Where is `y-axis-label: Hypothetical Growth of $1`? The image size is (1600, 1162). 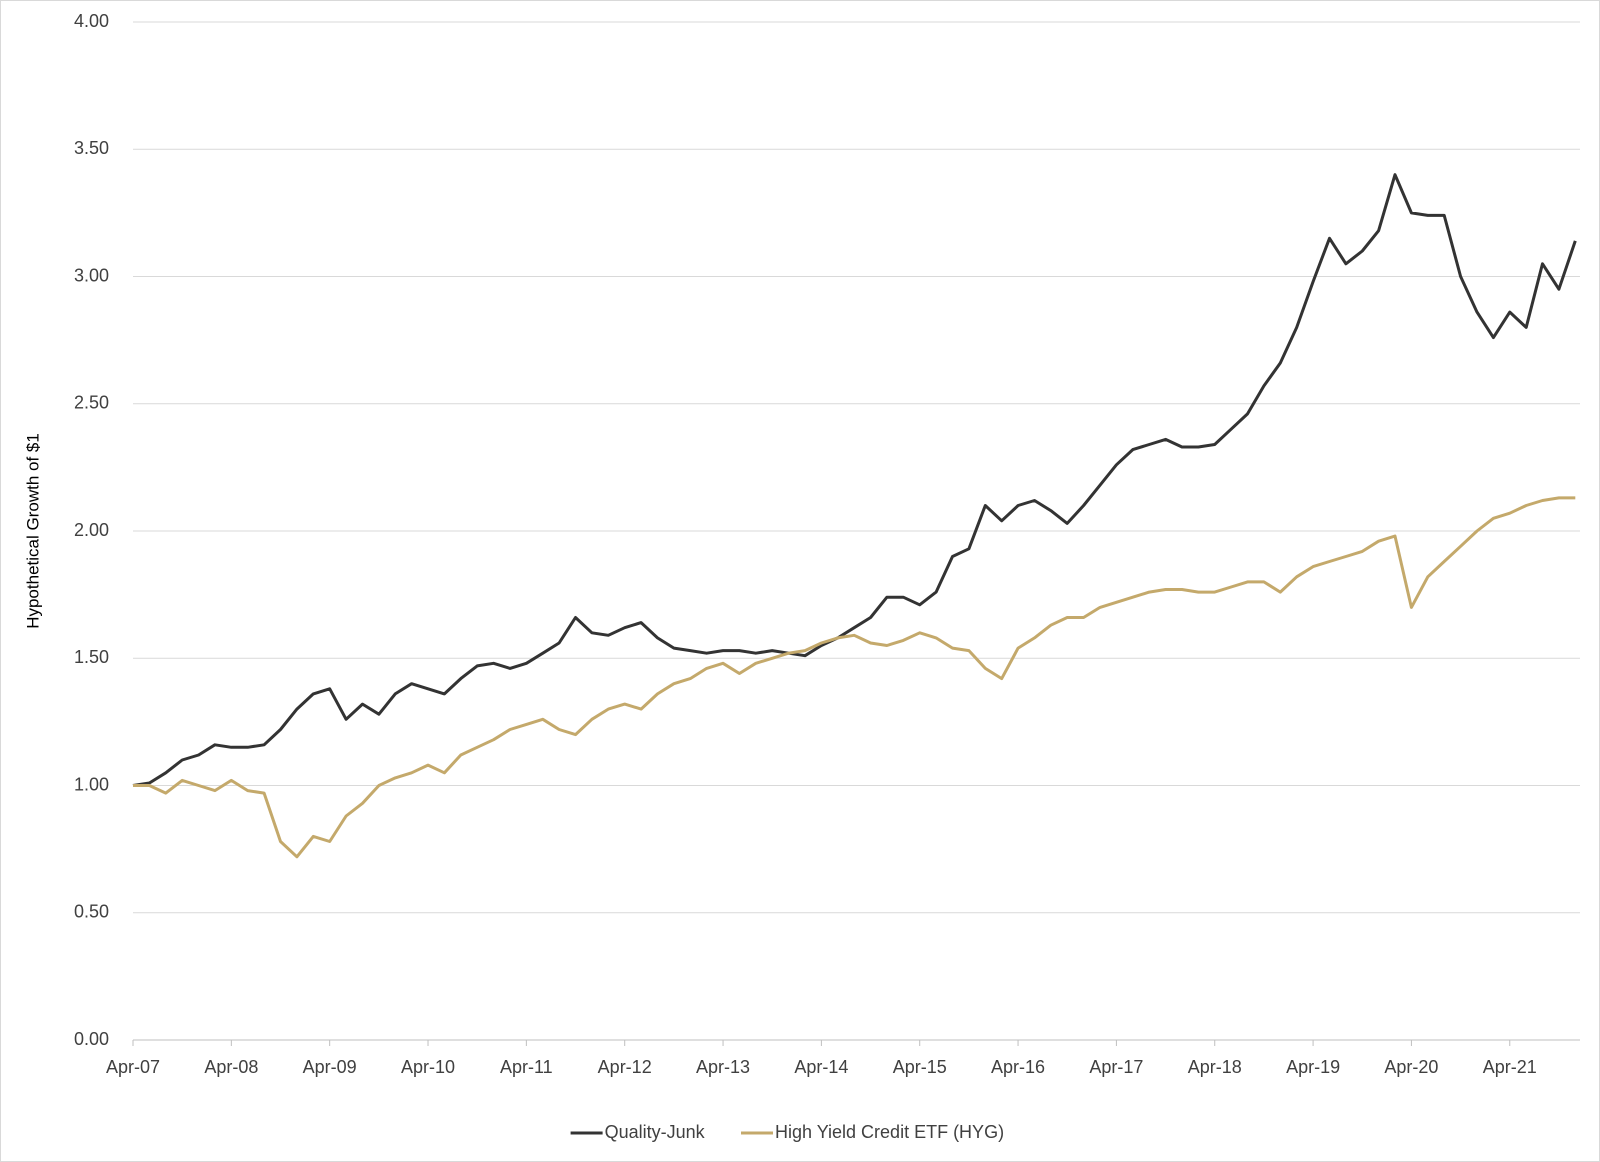 y-axis-label: Hypothetical Growth of $1 is located at coordinates (32, 531).